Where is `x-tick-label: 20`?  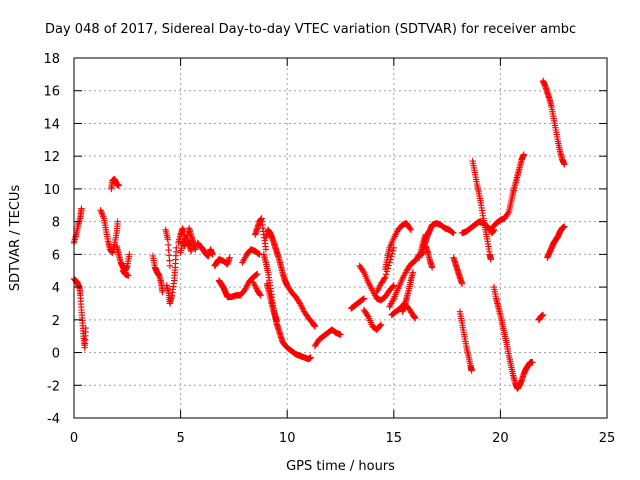
x-tick-label: 20 is located at coordinates (500, 438).